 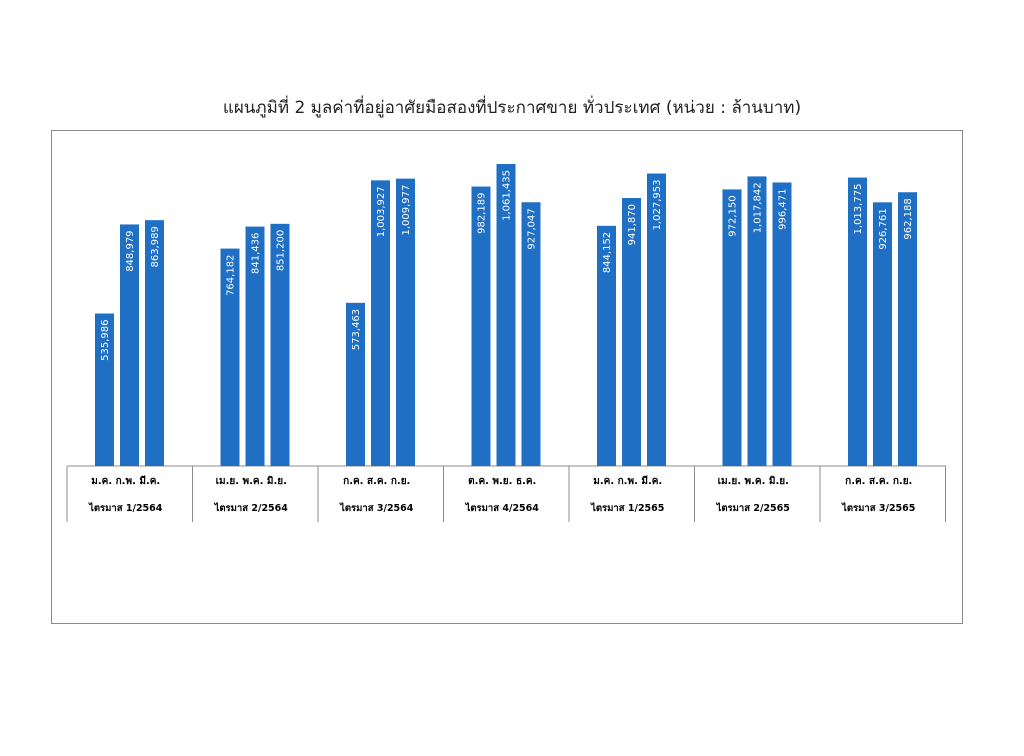 I want to click on data-label: 1,009,977, so click(x=406, y=210).